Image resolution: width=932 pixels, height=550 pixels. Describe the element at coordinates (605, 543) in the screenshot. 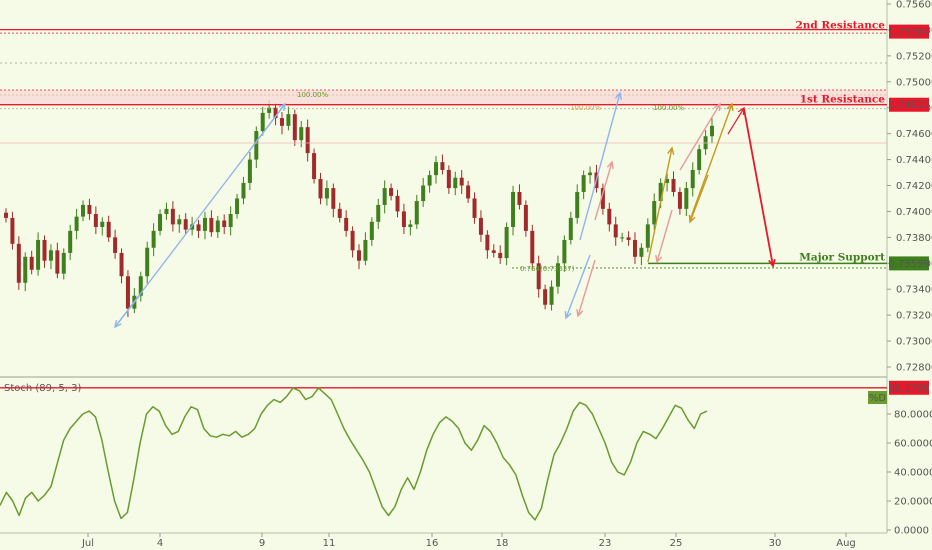

I see `time-tick-label: 23` at that location.